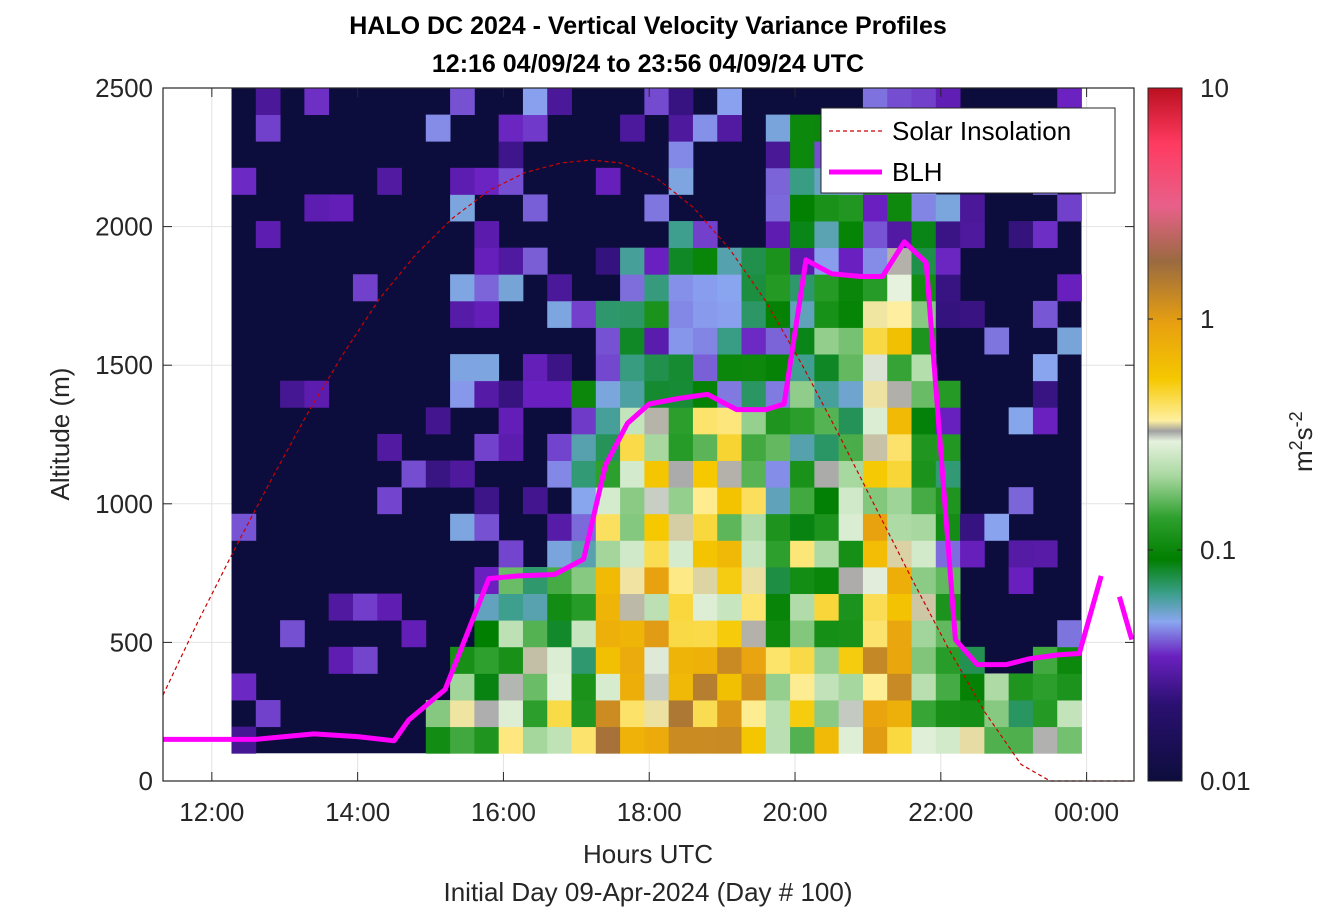  What do you see at coordinates (649, 812) in the screenshot?
I see `x-tick-label: 18:00` at bounding box center [649, 812].